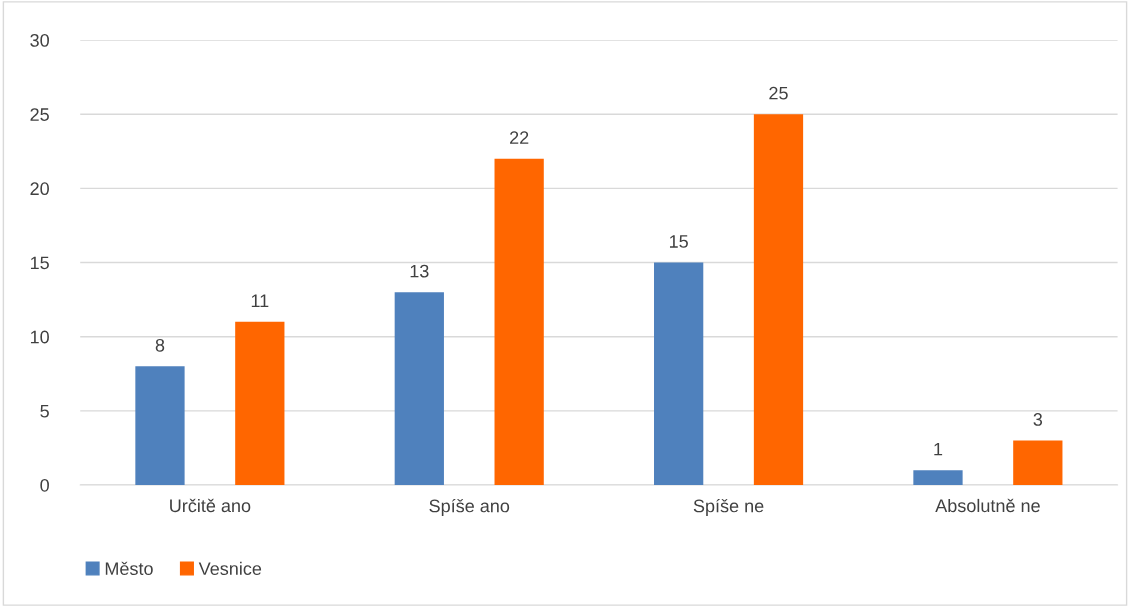  I want to click on x-tick-label: Spíše ano, so click(469, 507).